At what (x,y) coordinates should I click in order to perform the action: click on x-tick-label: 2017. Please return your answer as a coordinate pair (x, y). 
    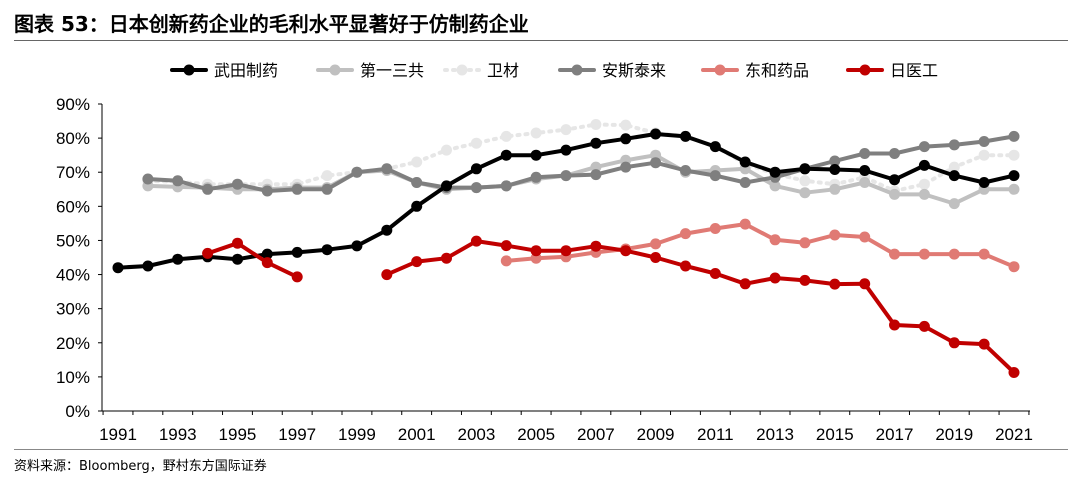
    Looking at the image, I should click on (895, 434).